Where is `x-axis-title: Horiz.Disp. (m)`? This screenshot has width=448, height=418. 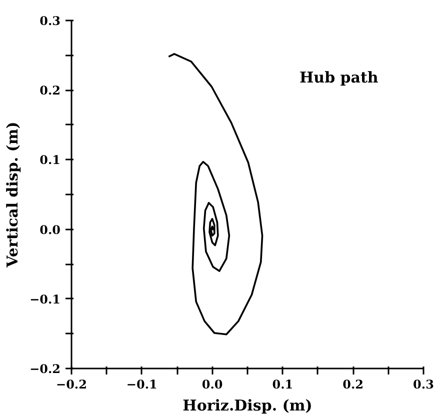 x-axis-title: Horiz.Disp. (m) is located at coordinates (247, 405).